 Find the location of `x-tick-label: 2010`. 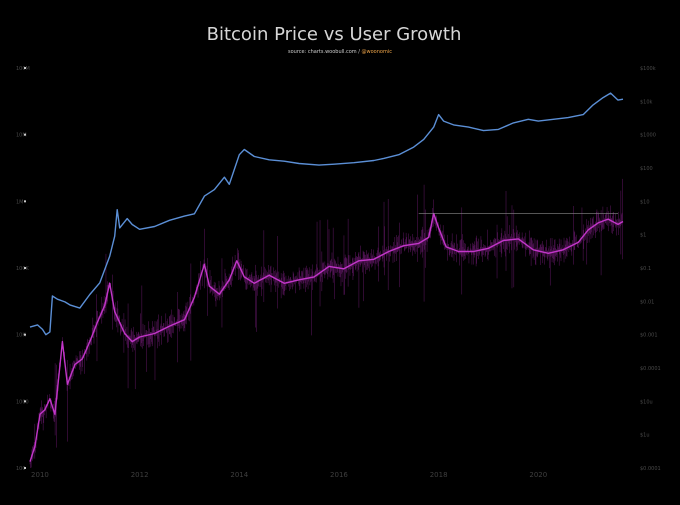

x-tick-label: 2010 is located at coordinates (40, 475).